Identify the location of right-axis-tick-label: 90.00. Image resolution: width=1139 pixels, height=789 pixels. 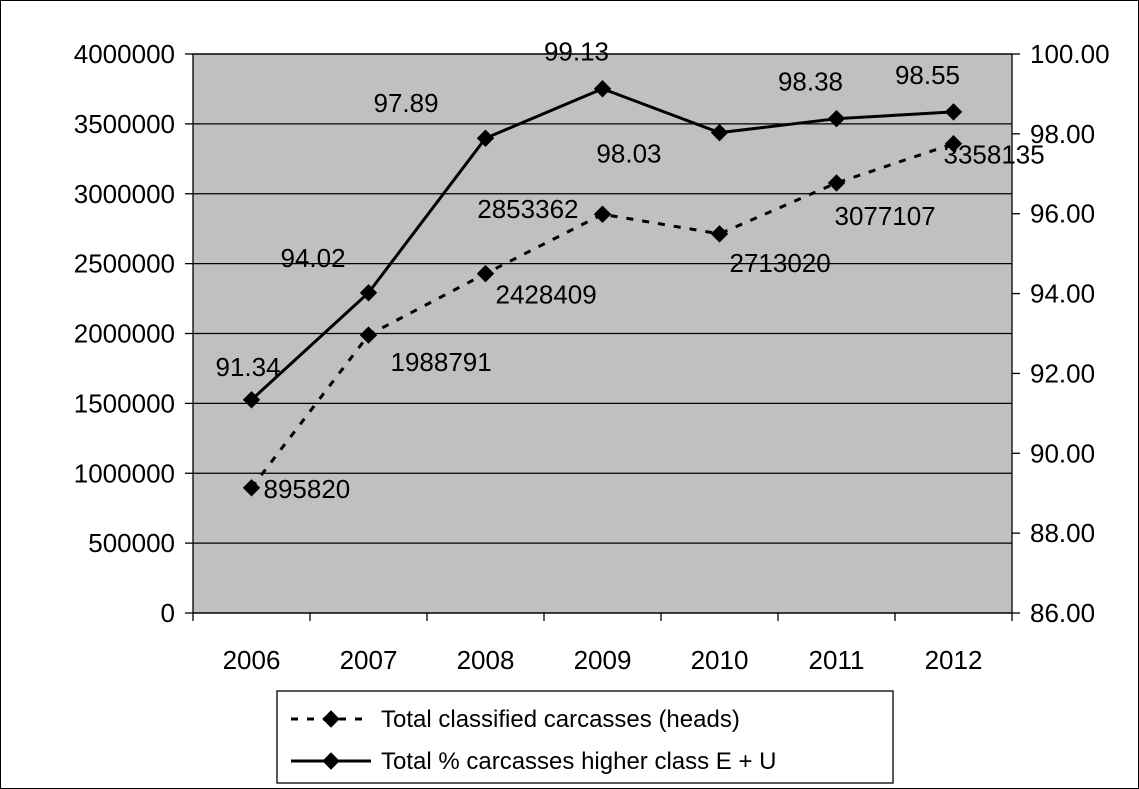
(1062, 453).